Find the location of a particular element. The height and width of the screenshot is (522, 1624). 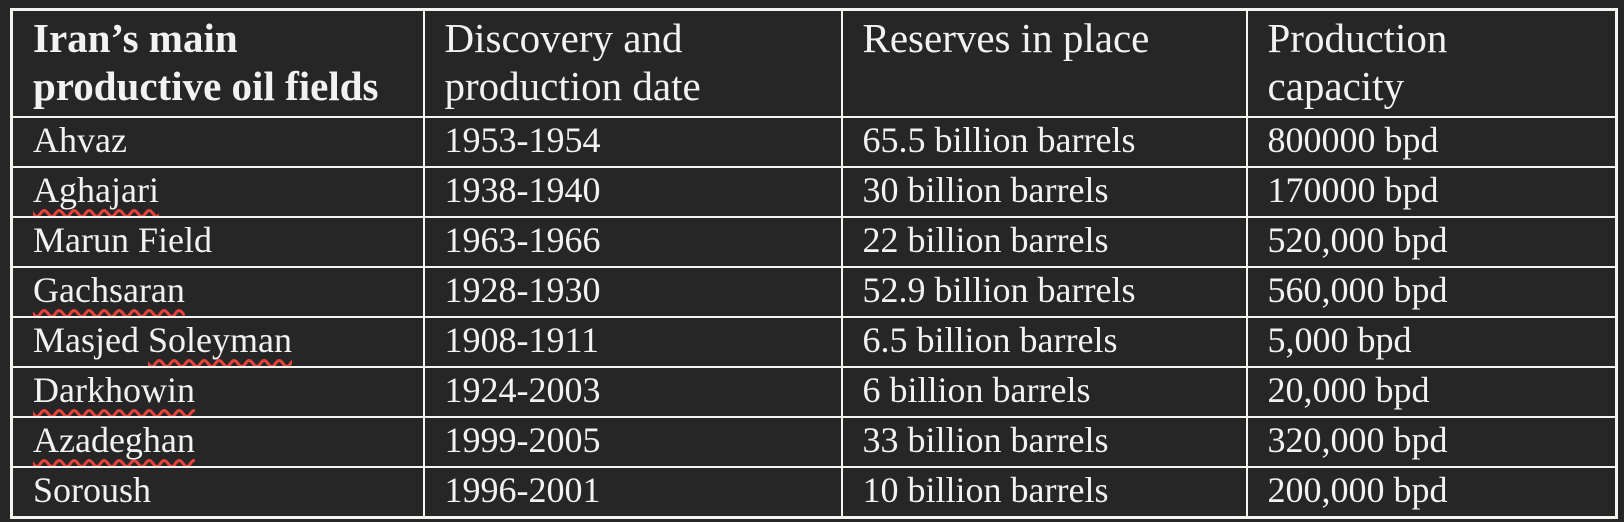

discovery-date-cell: 1996-2001 is located at coordinates (632, 492).